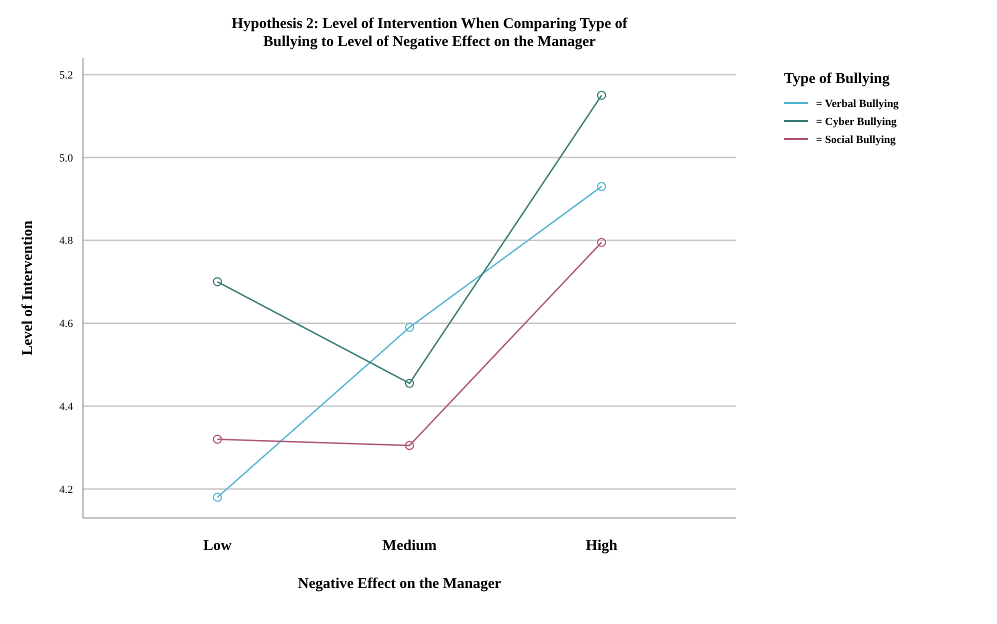 The height and width of the screenshot is (624, 997). What do you see at coordinates (856, 140) in the screenshot?
I see `legend-label: = Social Bullying` at bounding box center [856, 140].